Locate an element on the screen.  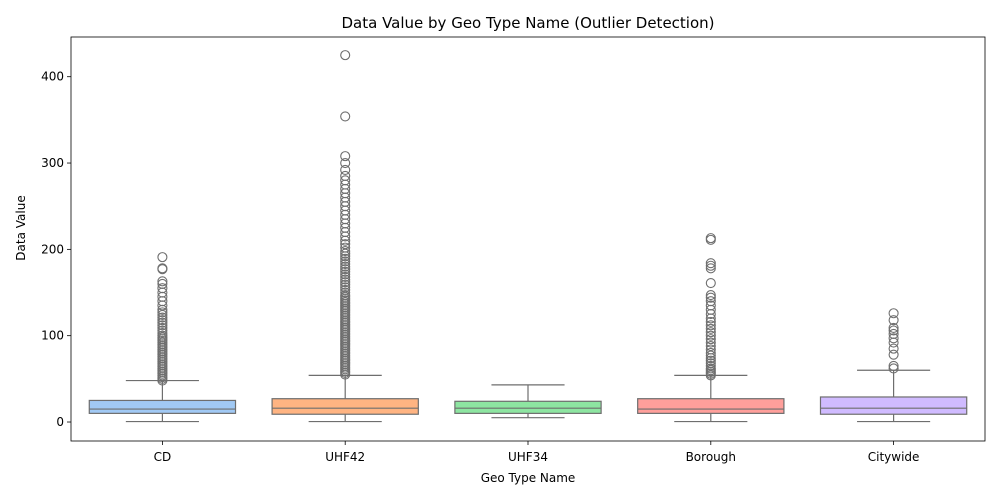
x-axis-label: Geo Type Name is located at coordinates (528, 478).